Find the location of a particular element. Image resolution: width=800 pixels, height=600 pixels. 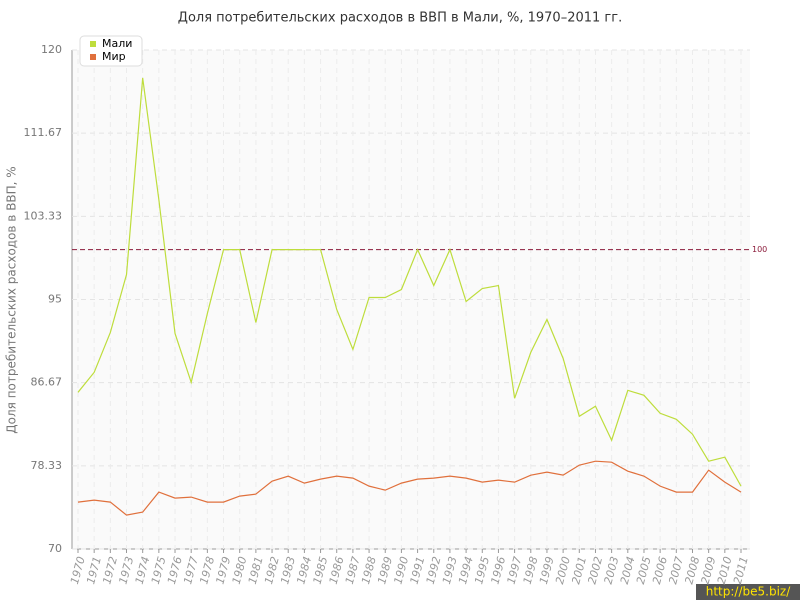

legend-label: Мали is located at coordinates (117, 43).